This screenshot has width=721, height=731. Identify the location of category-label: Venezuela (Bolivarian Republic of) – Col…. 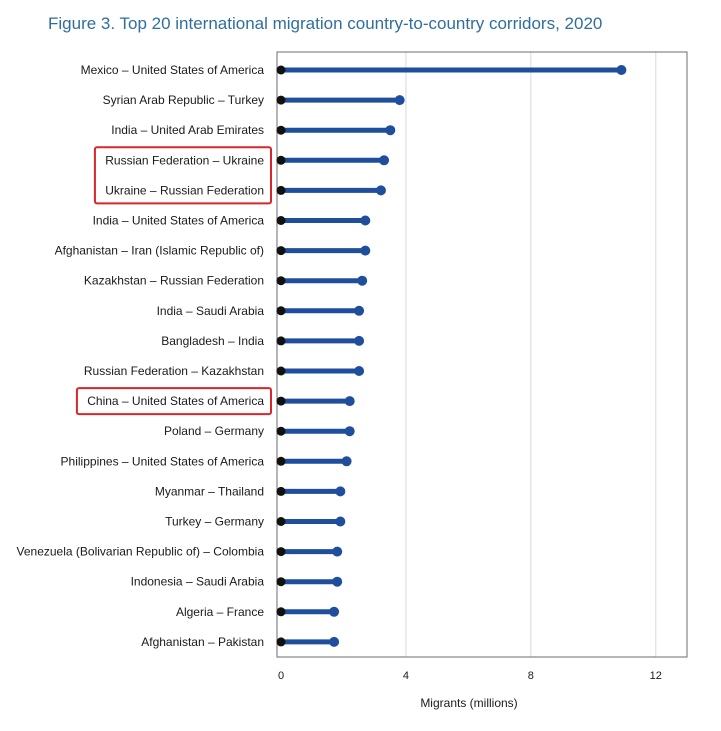
(141, 552).